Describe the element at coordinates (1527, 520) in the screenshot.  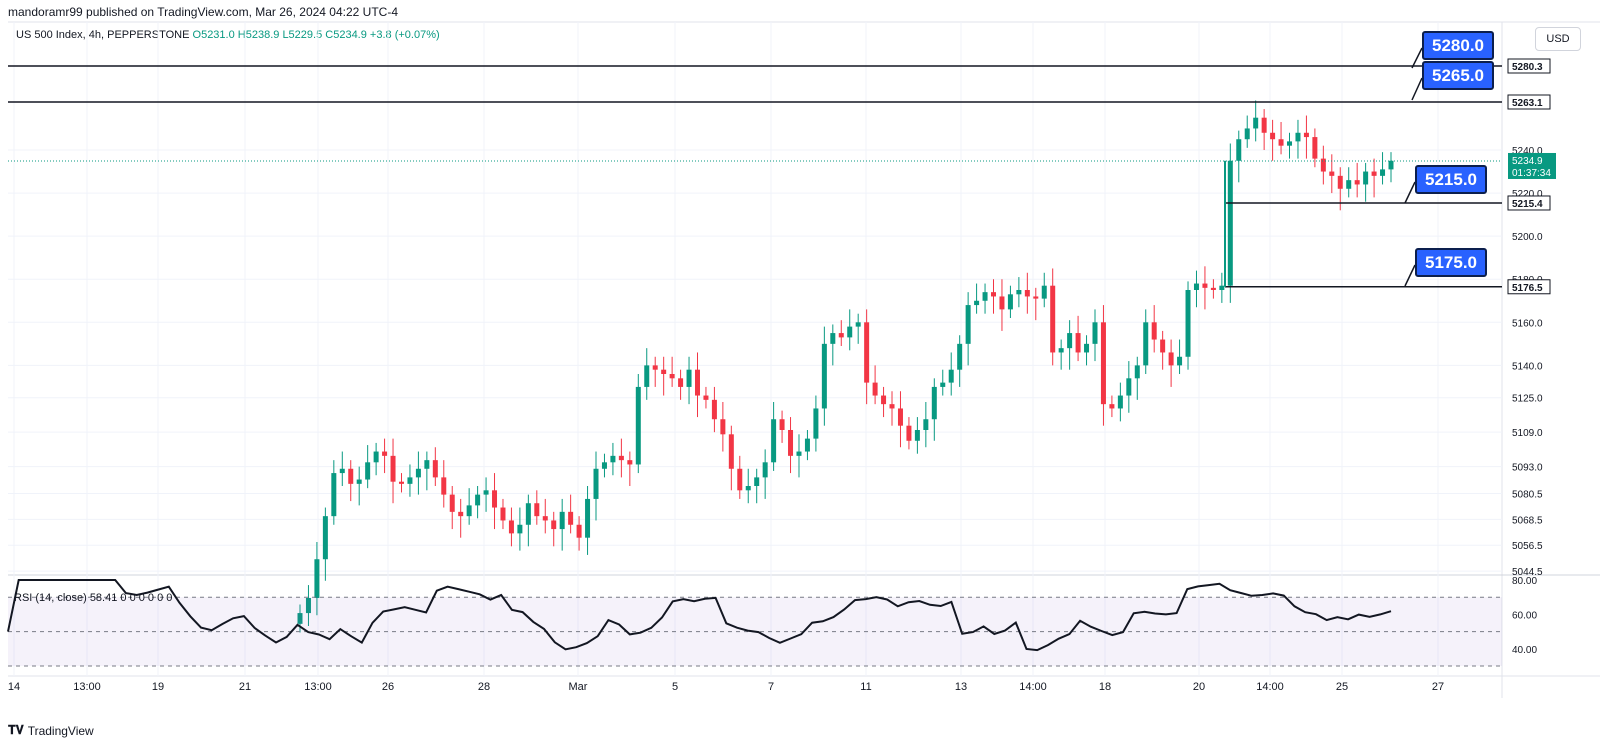
I see `y-tick-label: 5068.5` at that location.